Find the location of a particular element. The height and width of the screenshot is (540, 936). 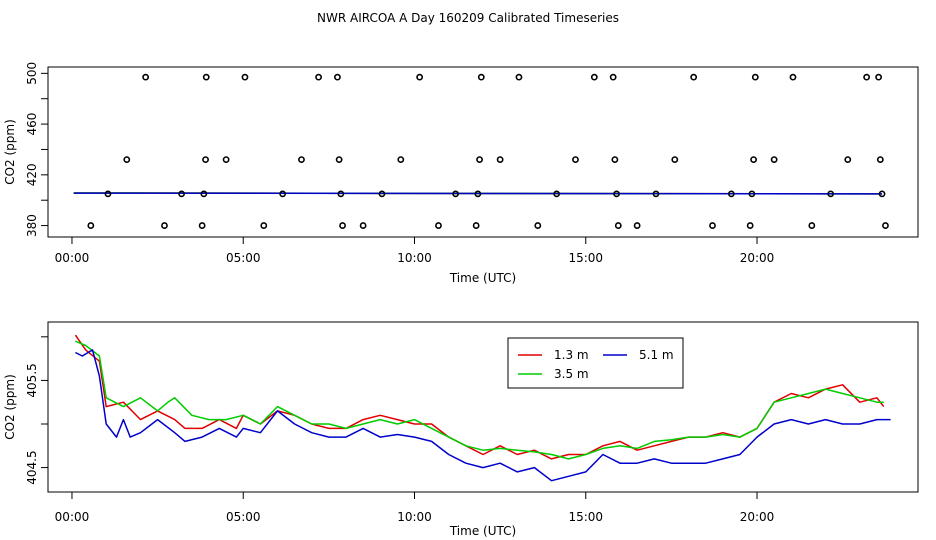

y-tick-label-1-0: 404.5 is located at coordinates (32, 467).